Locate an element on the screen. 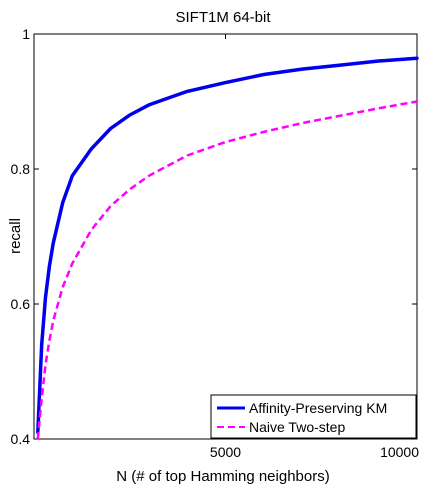 The height and width of the screenshot is (489, 447). y-tick-label: 1 is located at coordinates (26, 34).